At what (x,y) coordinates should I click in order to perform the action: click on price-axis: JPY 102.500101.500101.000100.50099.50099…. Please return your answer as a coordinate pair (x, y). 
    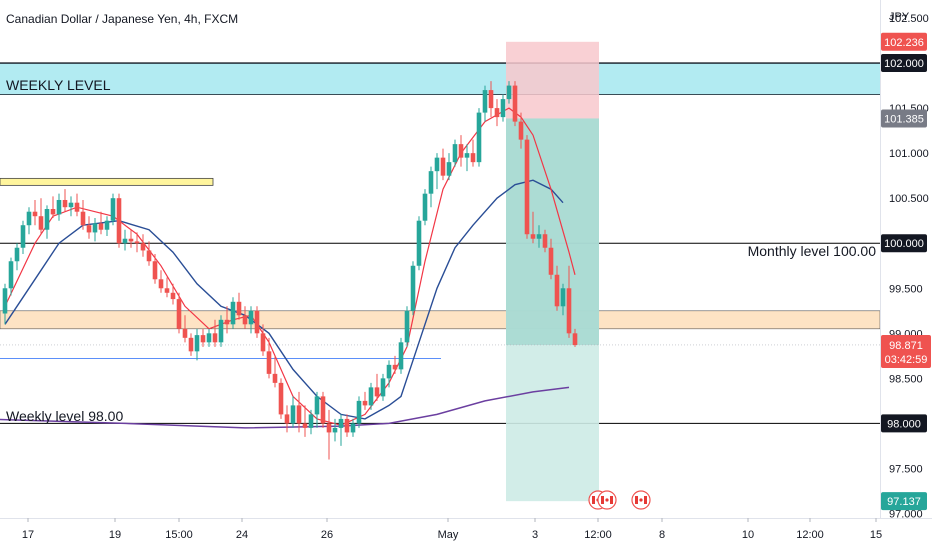
    Looking at the image, I should click on (909, 265).